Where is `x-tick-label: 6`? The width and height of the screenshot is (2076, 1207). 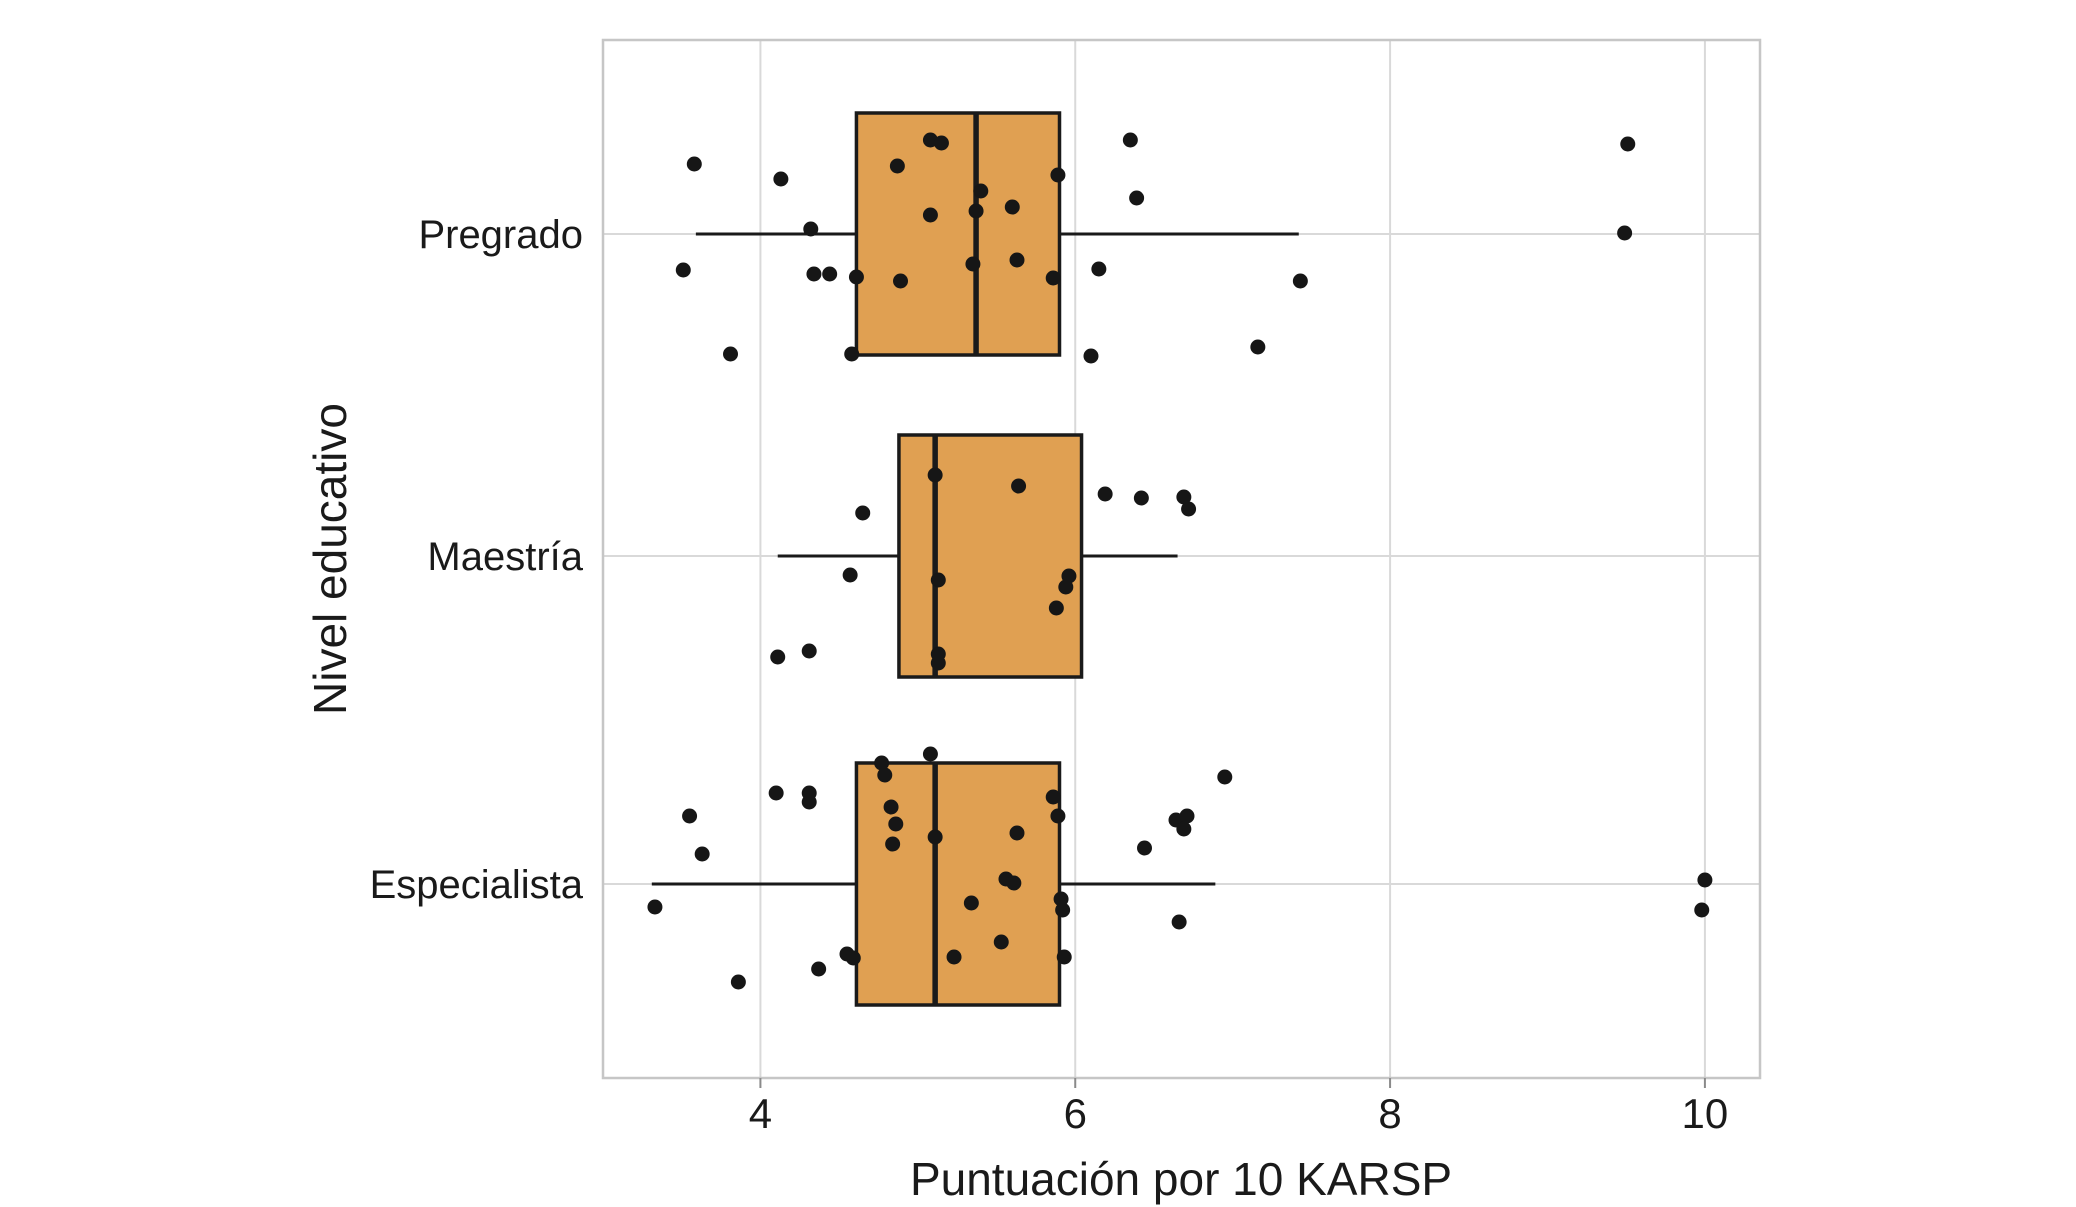
x-tick-label: 6 is located at coordinates (1075, 1113).